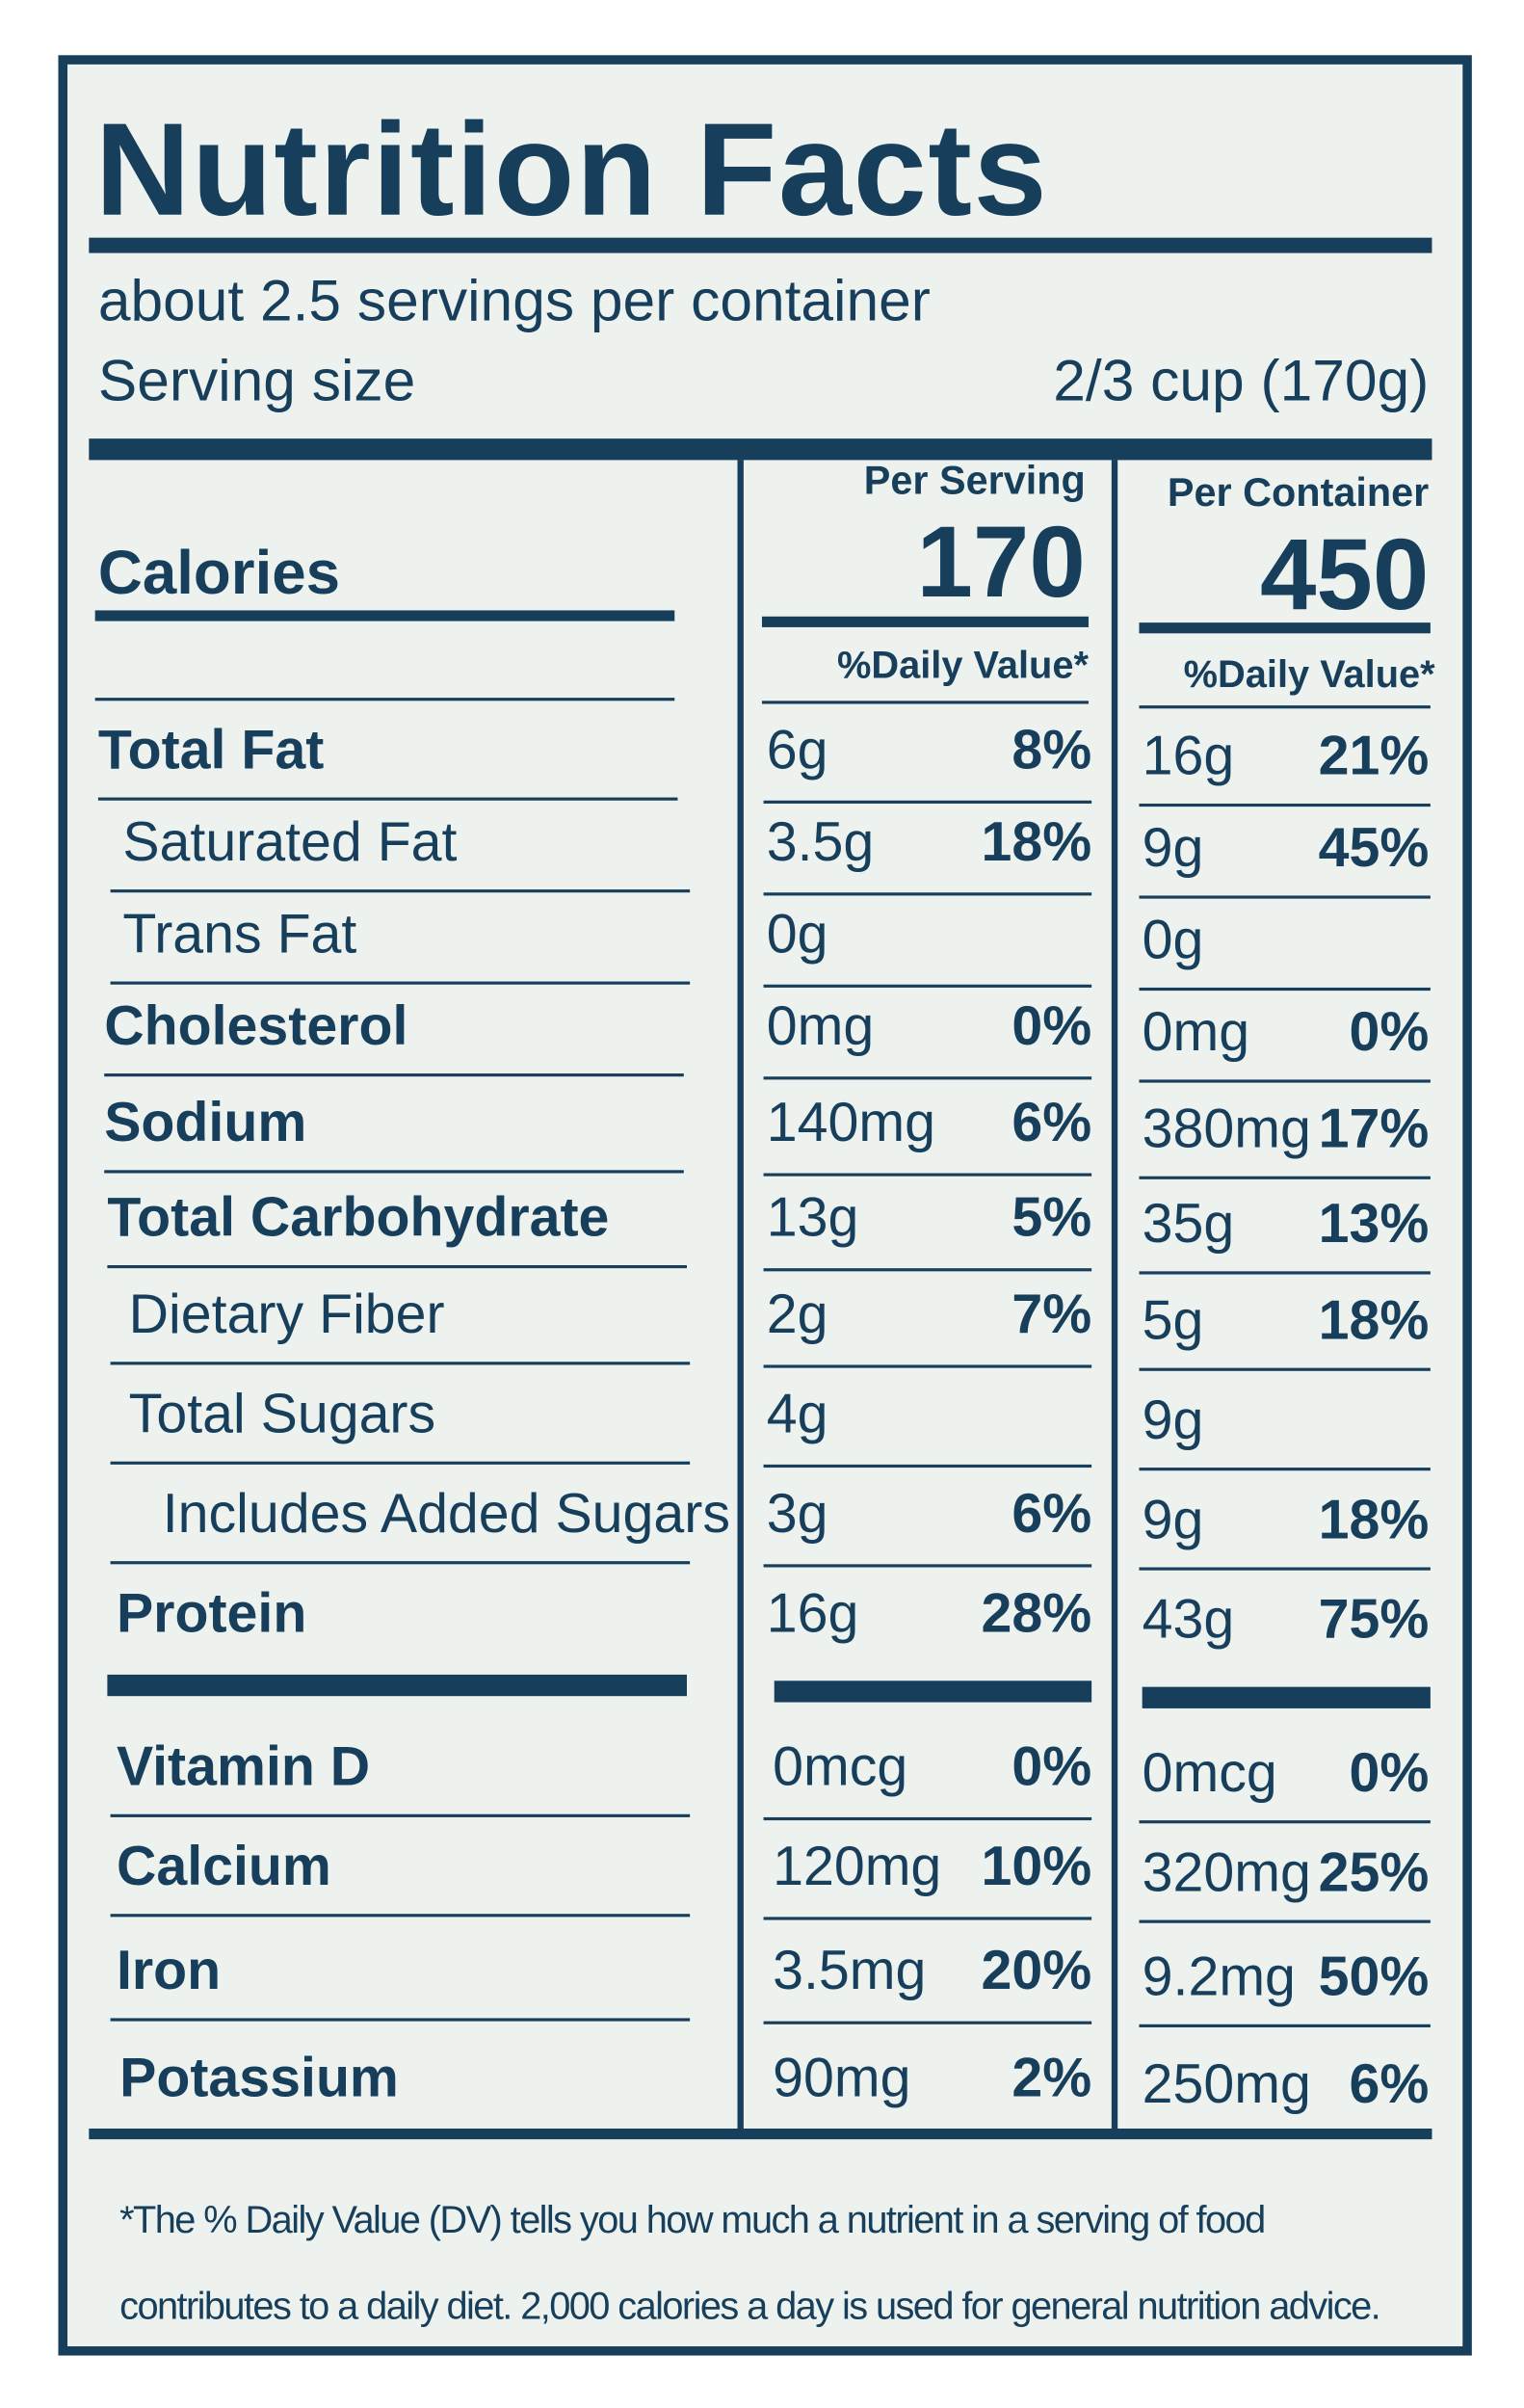 The width and height of the screenshot is (1524, 2408). I want to click on nutrient-name: Potassium, so click(259, 2078).